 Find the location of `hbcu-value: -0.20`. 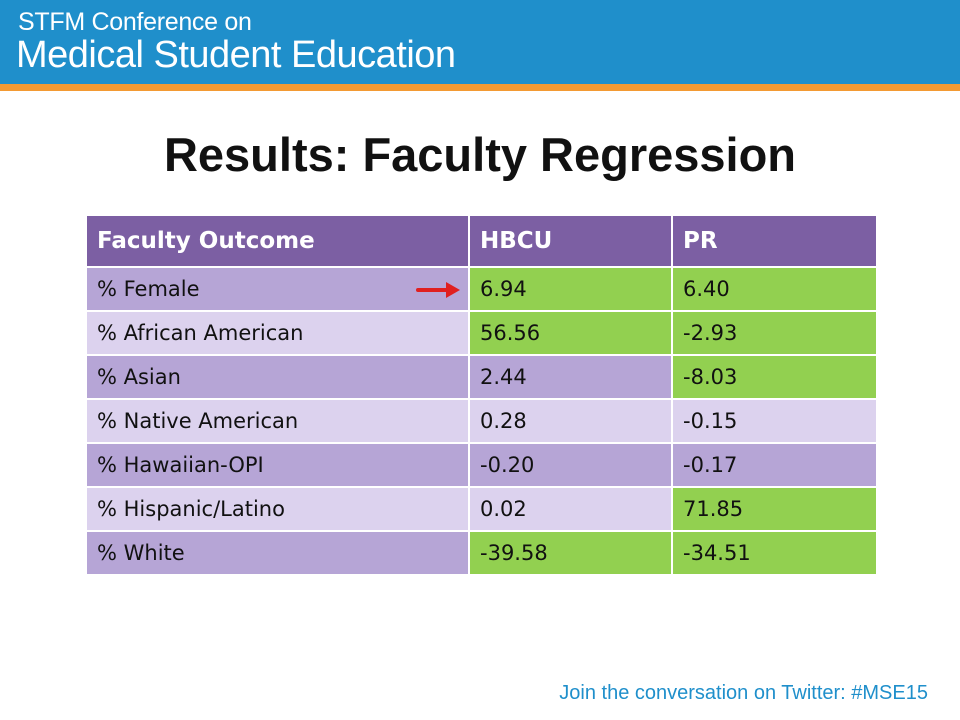

hbcu-value: -0.20 is located at coordinates (570, 465).